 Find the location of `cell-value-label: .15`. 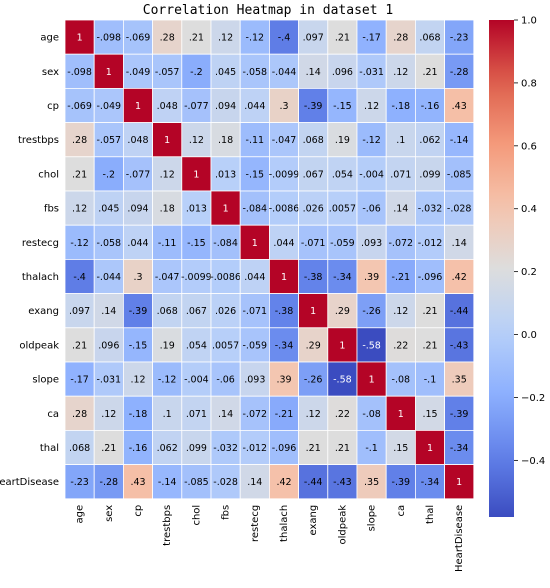

cell-value-label: .15 is located at coordinates (429, 414).